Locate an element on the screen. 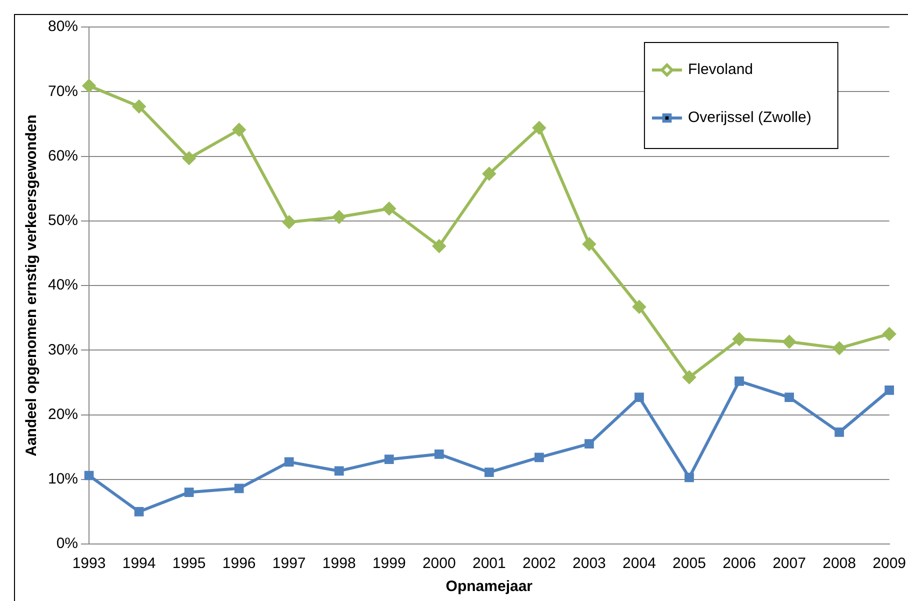  x-tick-label: 1998 is located at coordinates (339, 563).